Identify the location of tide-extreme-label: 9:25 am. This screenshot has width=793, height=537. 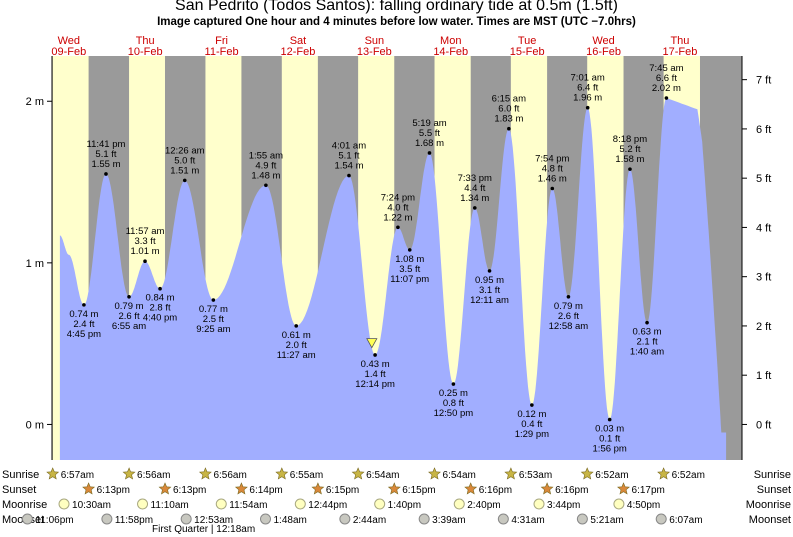
(213, 329).